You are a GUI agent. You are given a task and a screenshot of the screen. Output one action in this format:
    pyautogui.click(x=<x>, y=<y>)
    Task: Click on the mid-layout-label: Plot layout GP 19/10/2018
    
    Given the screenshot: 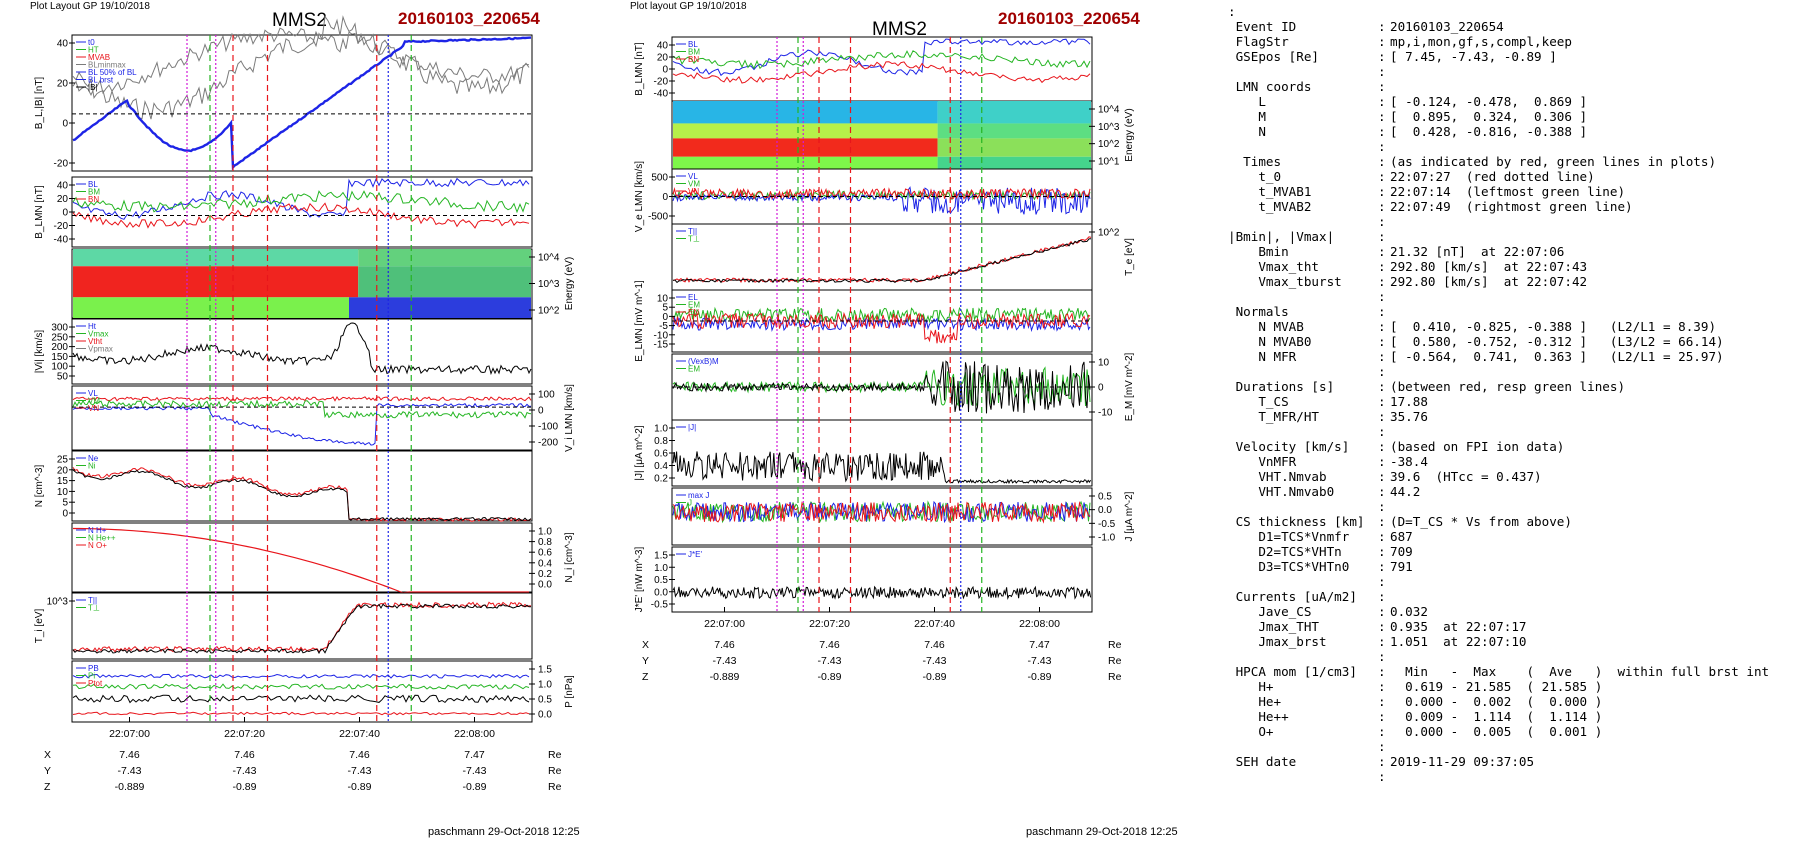 What is the action you would take?
    pyautogui.click(x=688, y=6)
    